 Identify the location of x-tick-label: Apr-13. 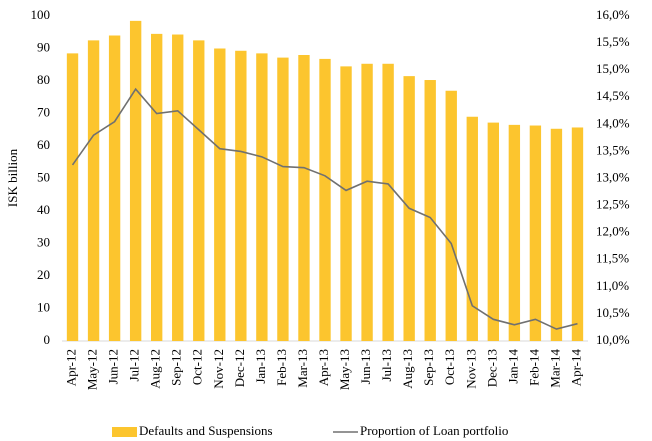
(323, 367).